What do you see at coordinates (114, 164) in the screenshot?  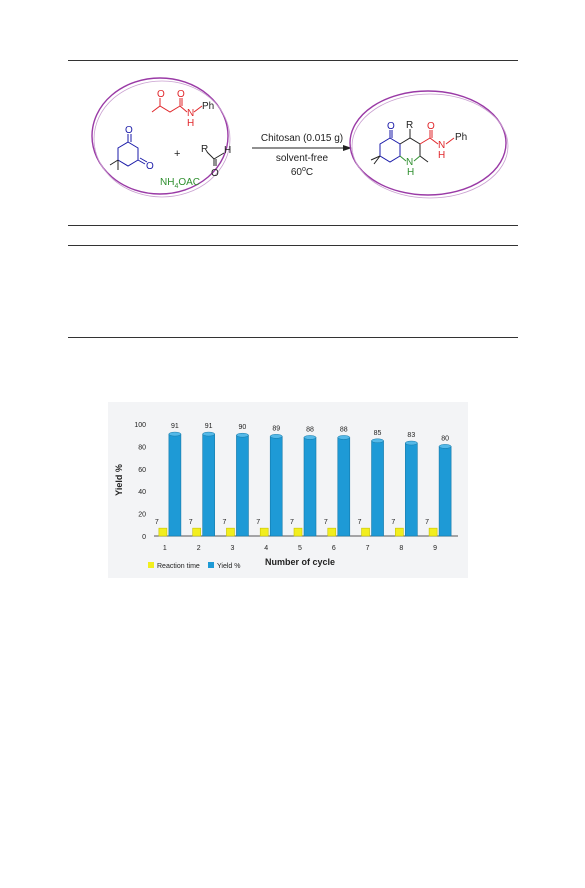 I see `dimedone-methyls` at bounding box center [114, 164].